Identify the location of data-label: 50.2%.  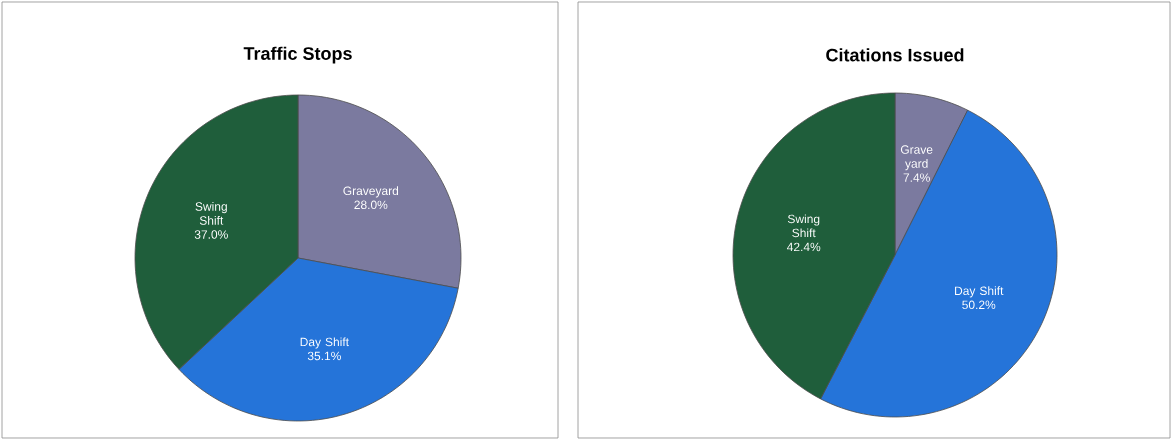
(979, 305).